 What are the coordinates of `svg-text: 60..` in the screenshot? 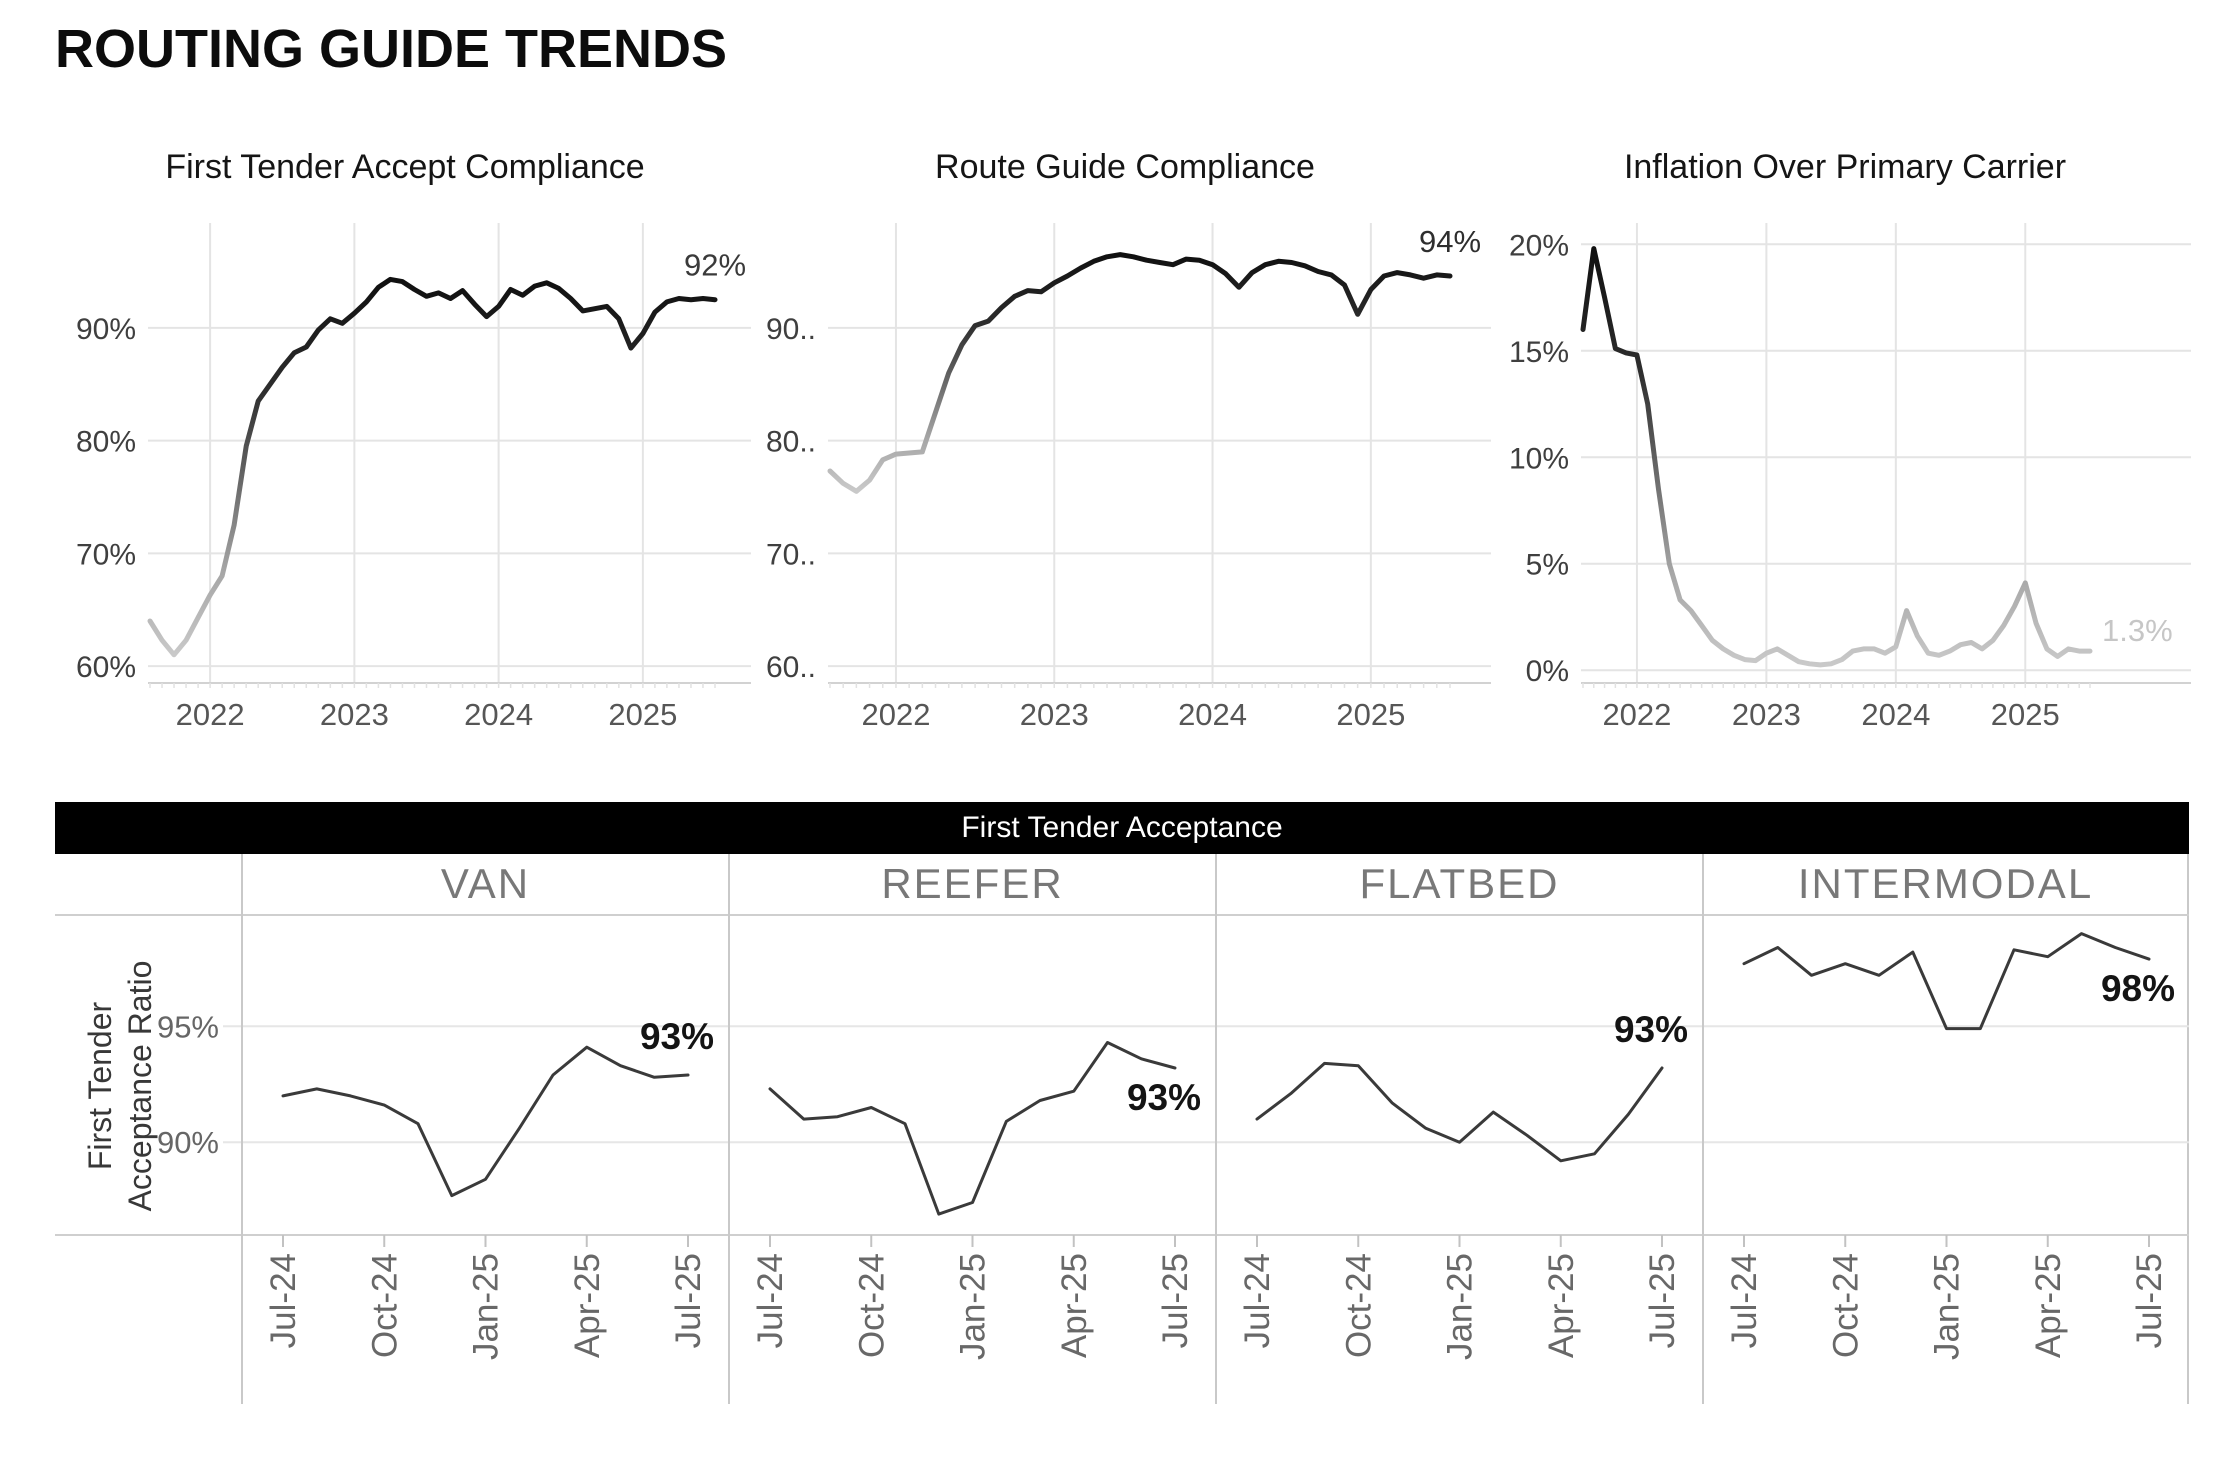 It's located at (791, 667).